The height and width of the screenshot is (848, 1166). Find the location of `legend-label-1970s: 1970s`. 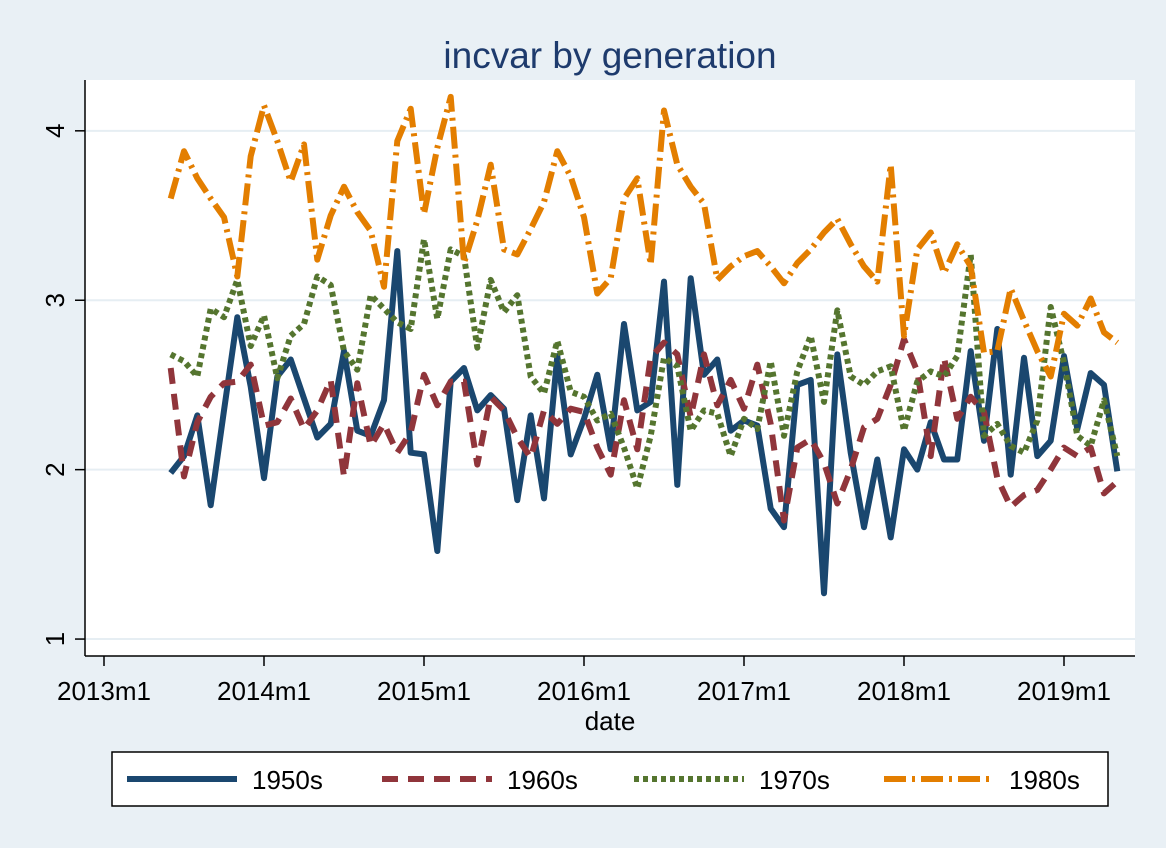

legend-label-1970s: 1970s is located at coordinates (794, 780).